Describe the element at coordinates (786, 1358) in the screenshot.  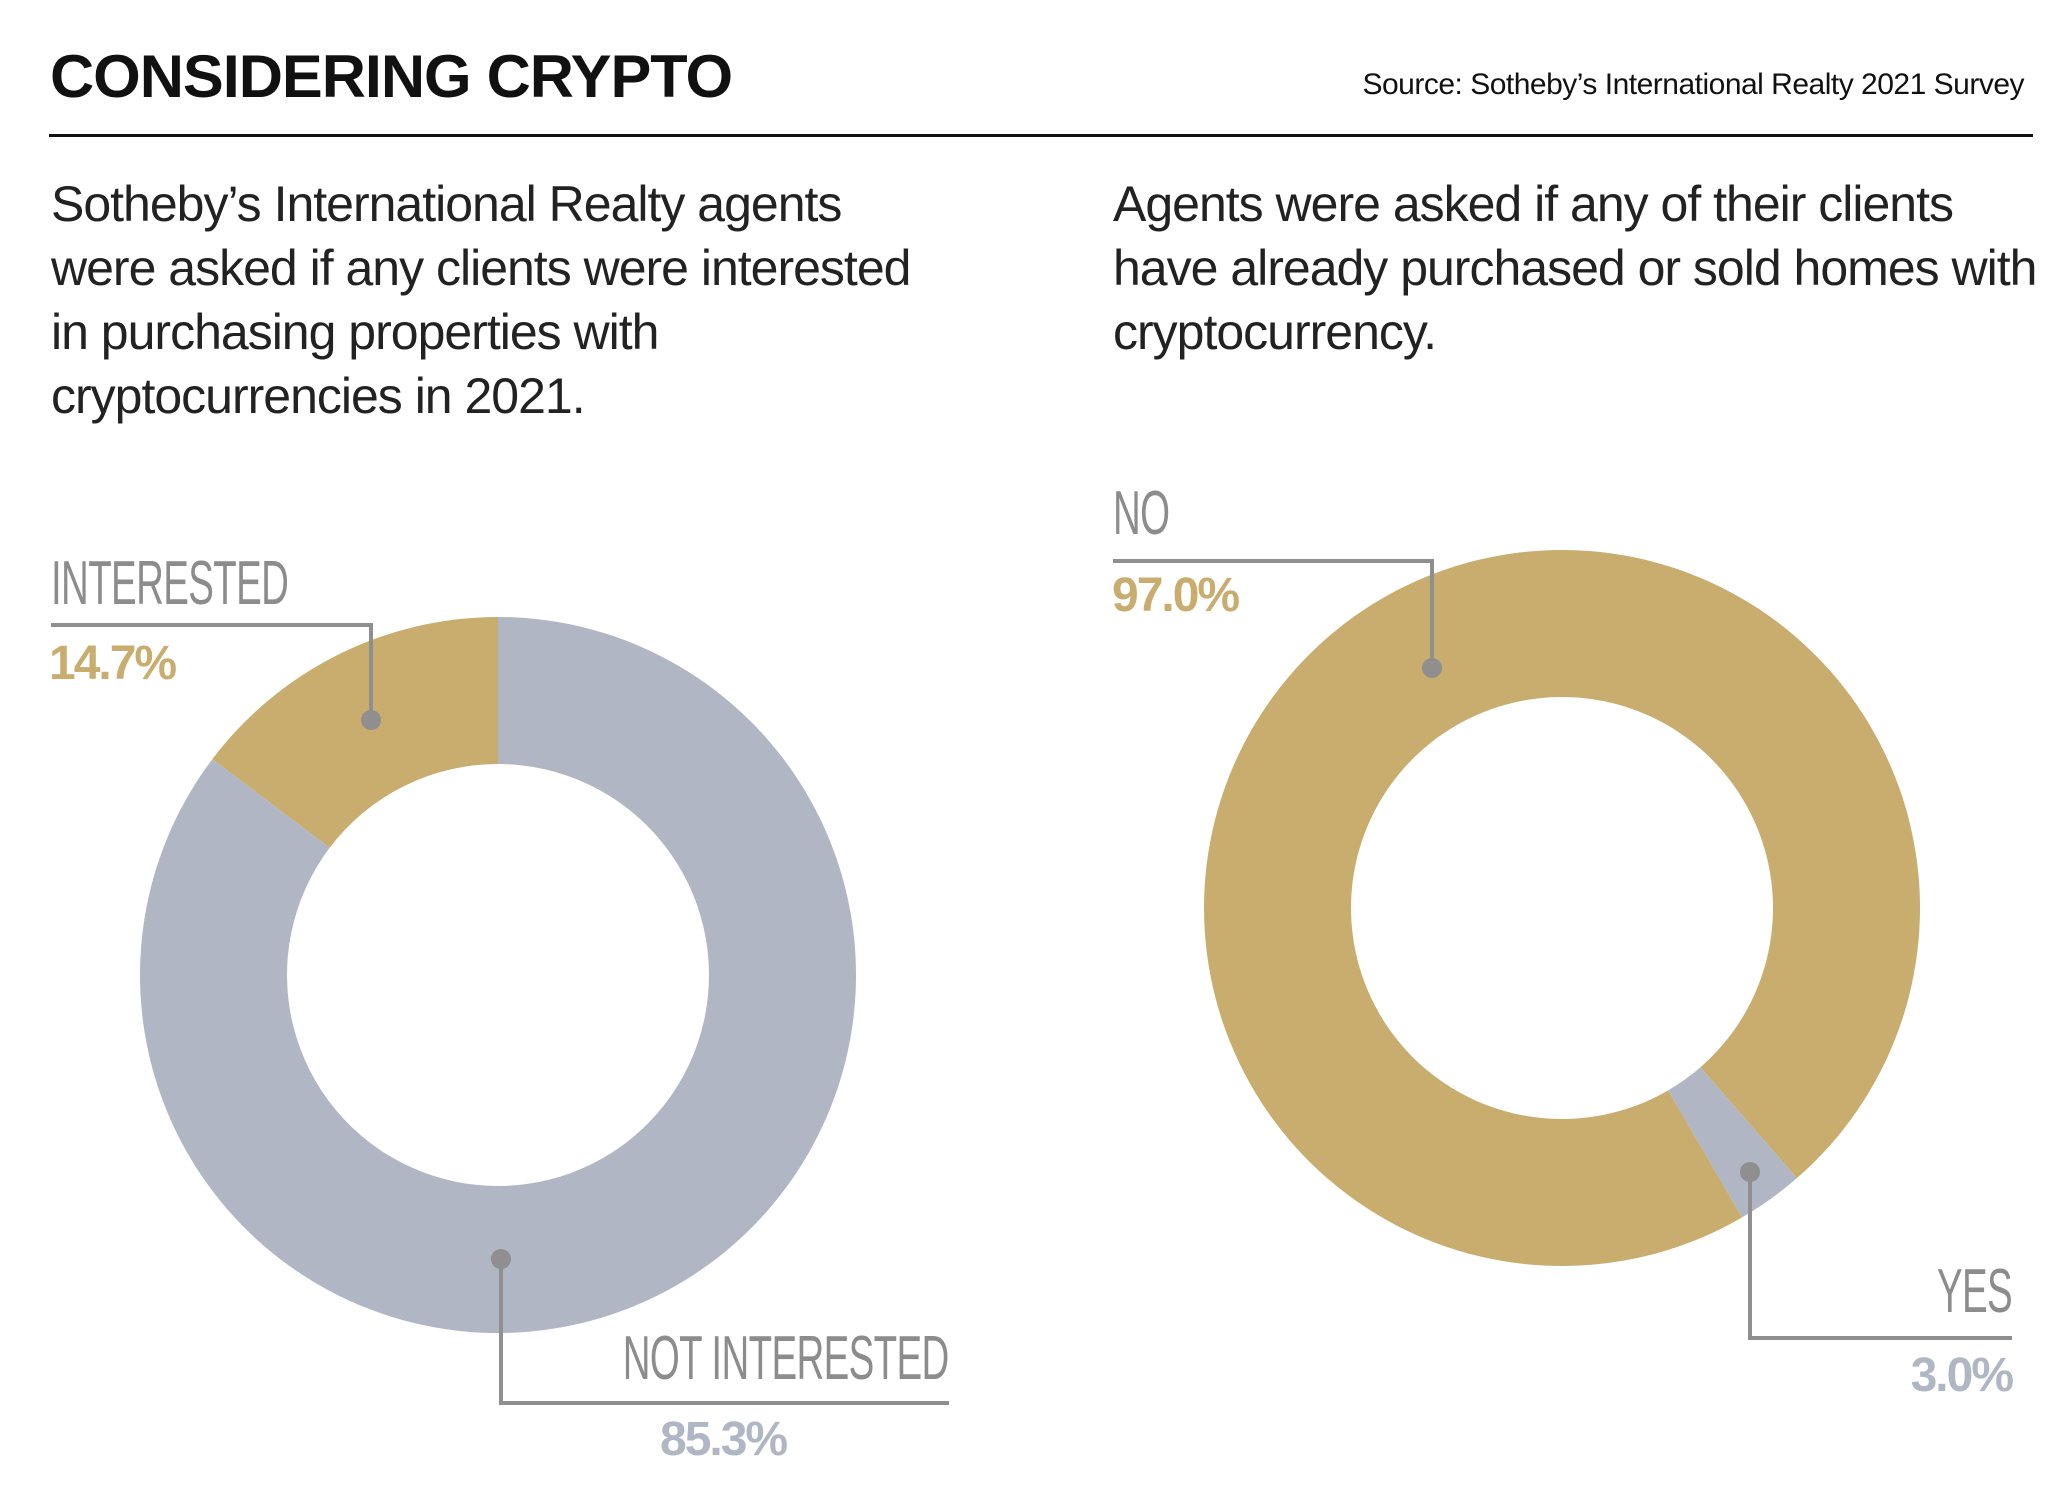
I see `label-not-interested: NOT INTERESTED` at that location.